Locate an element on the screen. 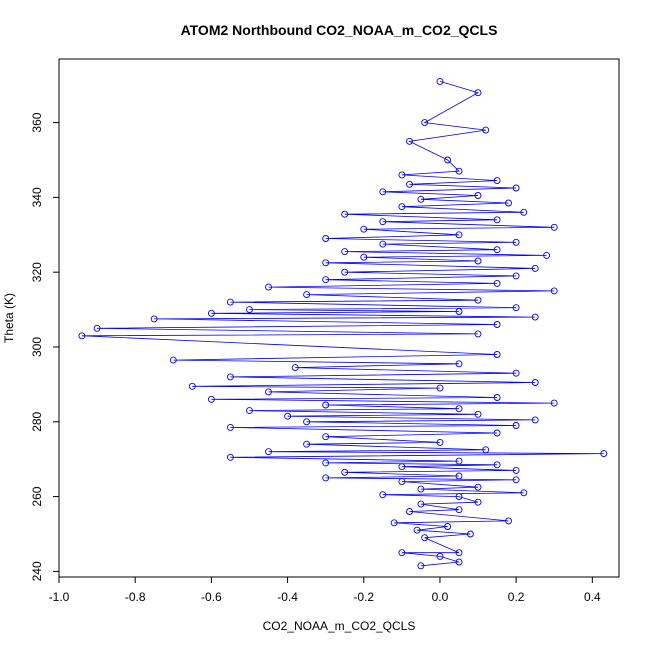  x-axis-label: CO2_NOAA_m_CO2_QCLS is located at coordinates (339, 626).